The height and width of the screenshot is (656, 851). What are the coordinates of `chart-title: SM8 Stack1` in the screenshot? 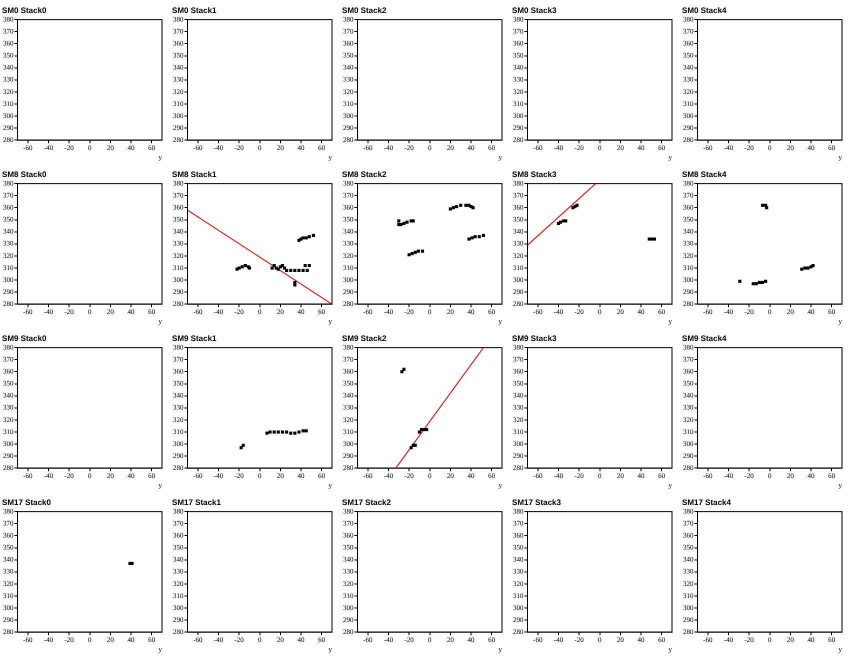 It's located at (195, 175).